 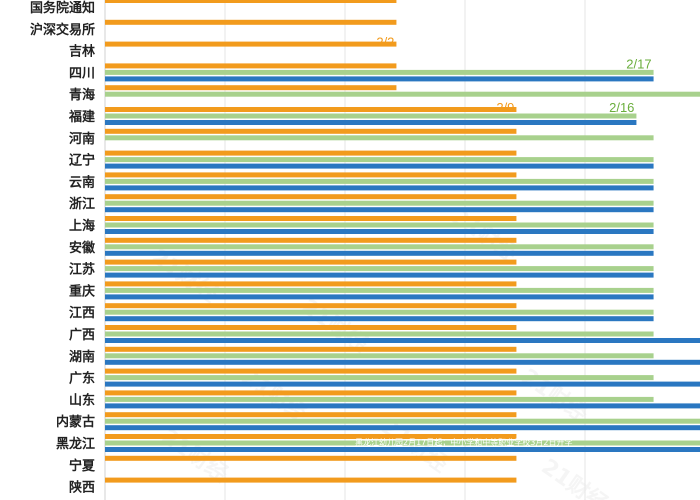 What do you see at coordinates (638, 63) in the screenshot?
I see `data-label: 2/17` at bounding box center [638, 63].